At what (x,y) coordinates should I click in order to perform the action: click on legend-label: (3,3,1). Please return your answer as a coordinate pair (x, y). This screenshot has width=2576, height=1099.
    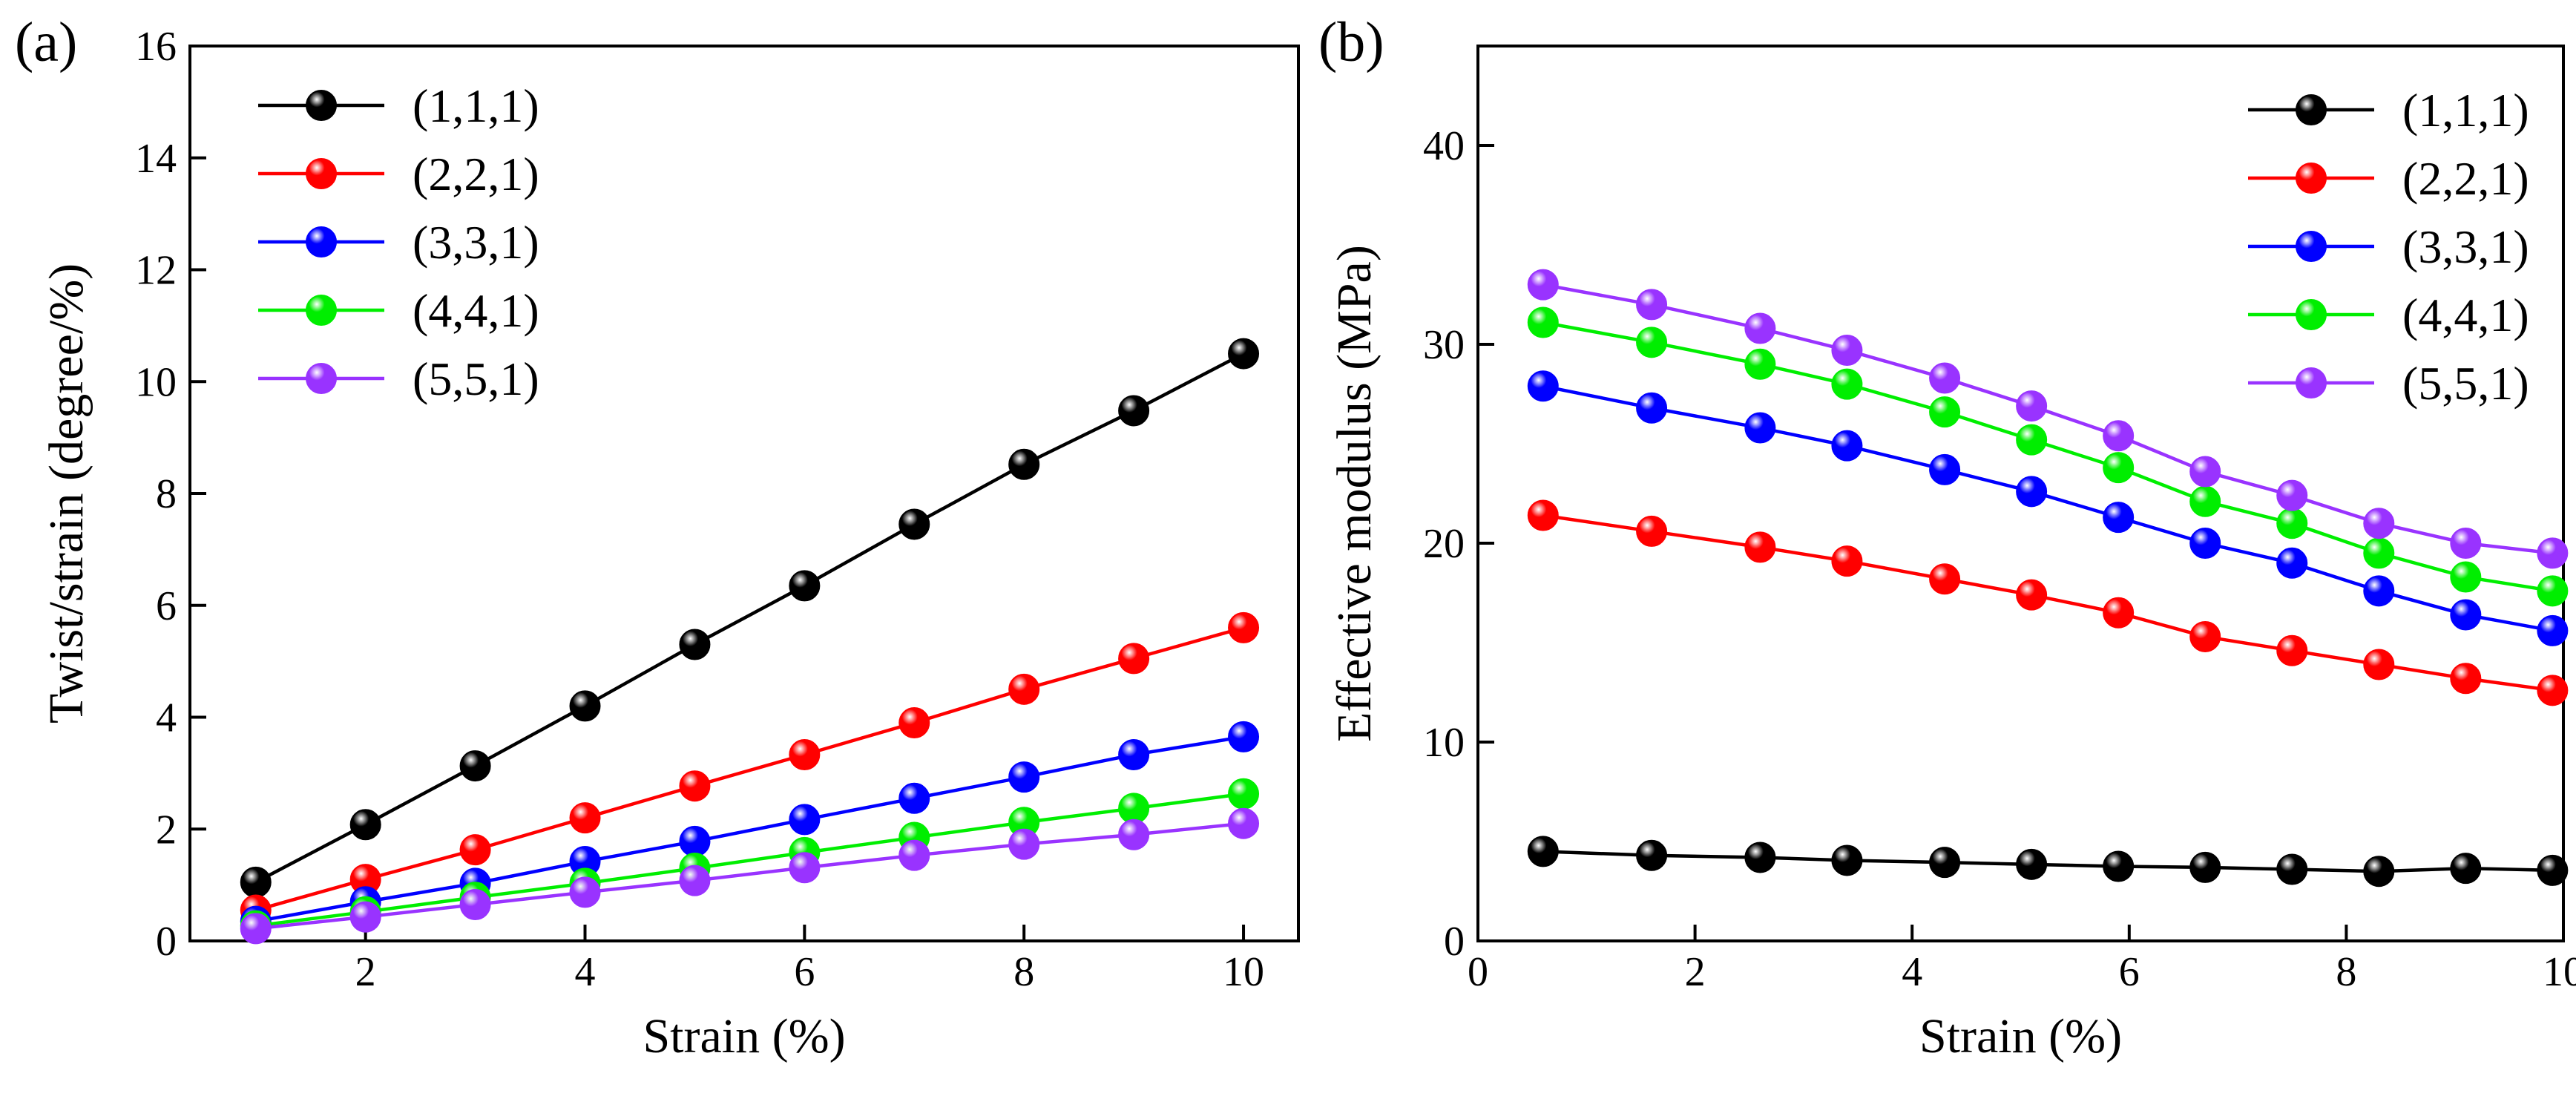
    Looking at the image, I should click on (476, 242).